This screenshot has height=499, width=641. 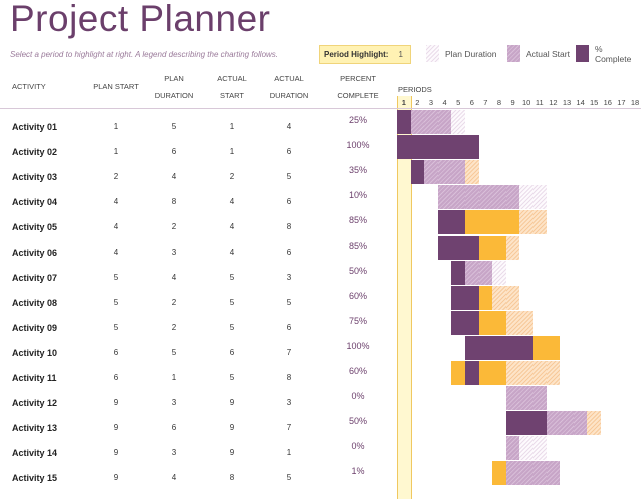 I want to click on activity-row: Activity 05 4 2 4 8 85%, so click(x=320, y=222).